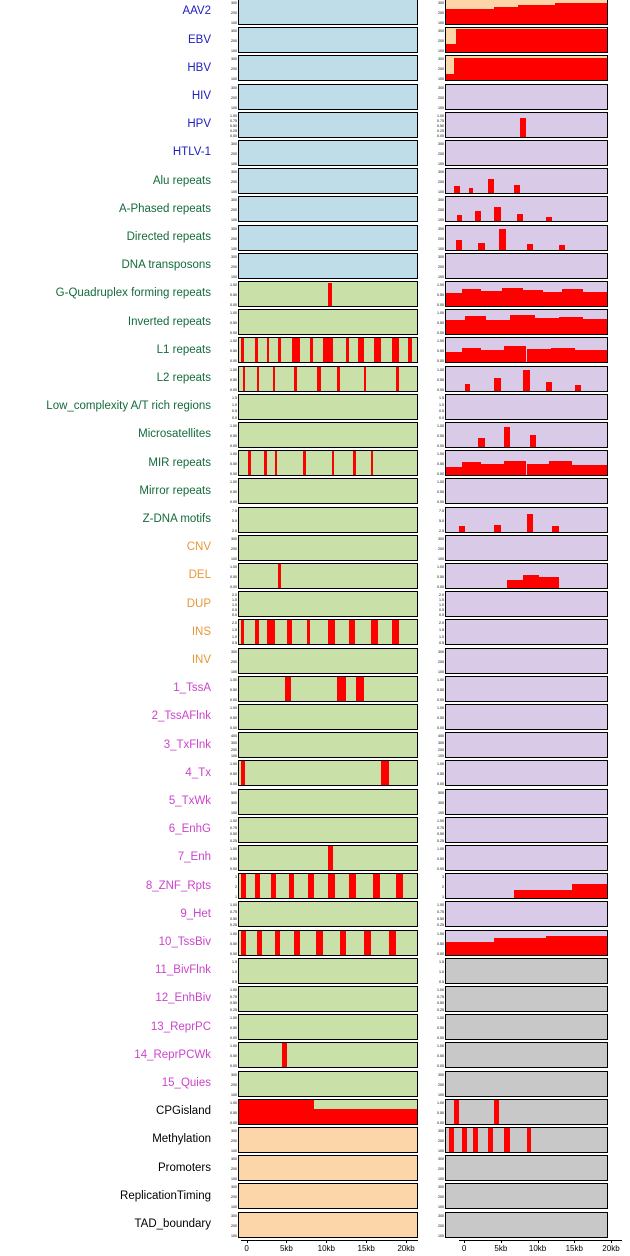 This screenshot has height=1256, width=630. What do you see at coordinates (234, 404) in the screenshot?
I see `axis-tick-label: 1.0` at bounding box center [234, 404].